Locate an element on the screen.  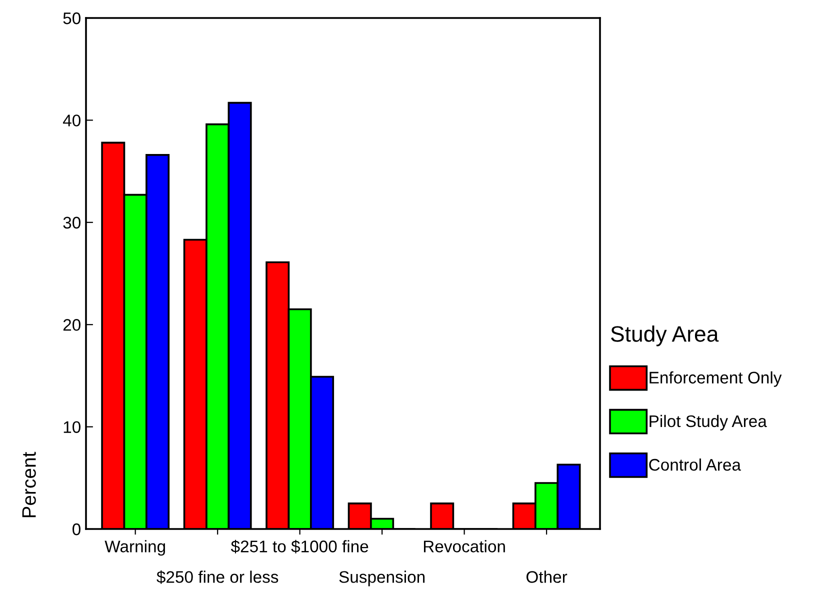
x-tick-label: Revocation is located at coordinates (464, 546).